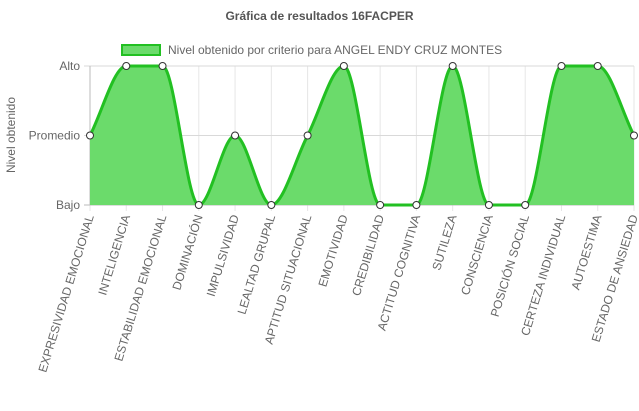 The width and height of the screenshot is (639, 411). What do you see at coordinates (319, 16) in the screenshot?
I see `chart-title: Gráfica de resultados 16FACPER` at bounding box center [319, 16].